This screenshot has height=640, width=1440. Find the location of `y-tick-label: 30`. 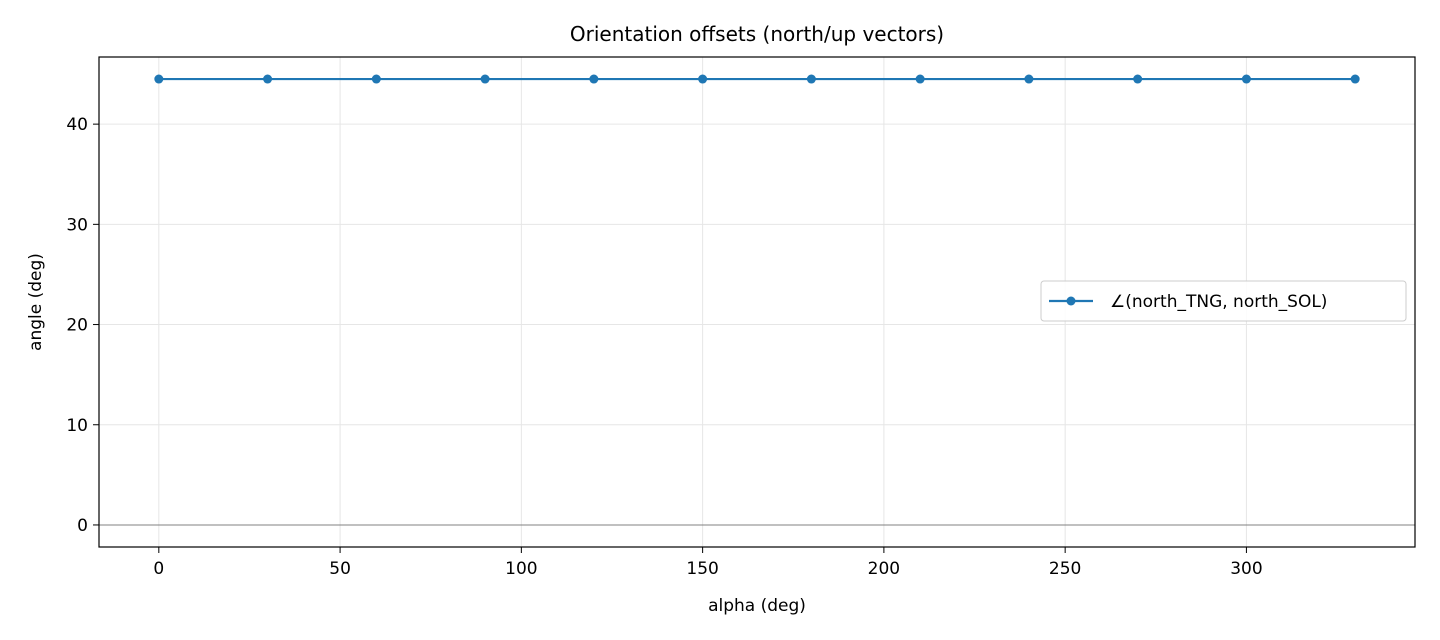

y-tick-label: 30 is located at coordinates (77, 225).